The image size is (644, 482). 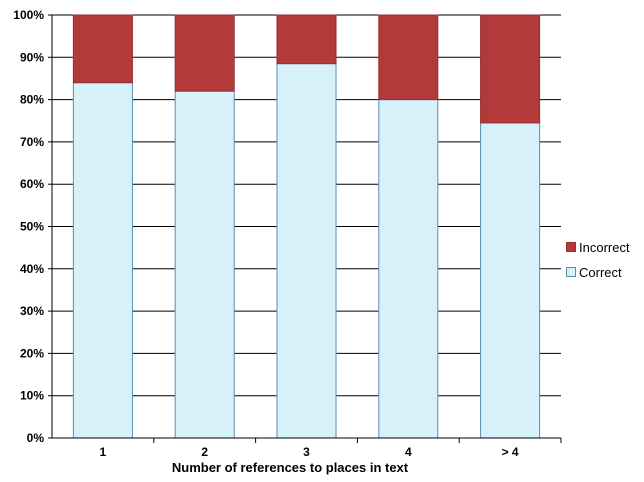 I want to click on legend-label-correct: Correct, so click(x=600, y=272).